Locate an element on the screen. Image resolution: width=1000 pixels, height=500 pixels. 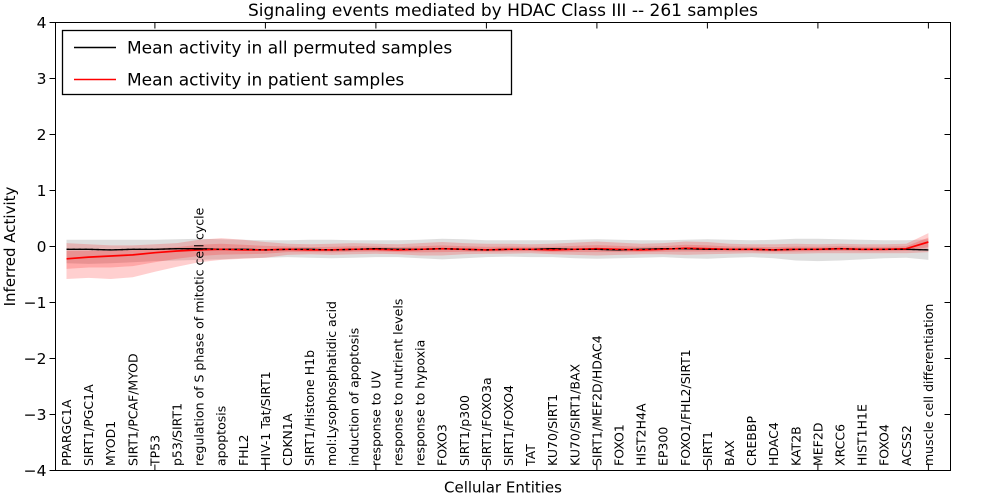
x-category-label: XRCC6 is located at coordinates (840, 445).